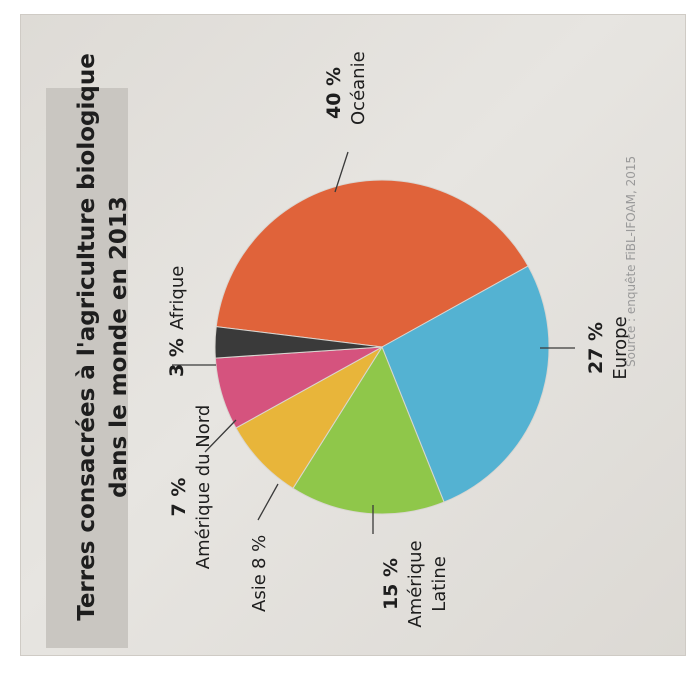 Image resolution: width=700 pixels, height=674 pixels. I want to click on label-afrique-name: Afrique, so click(177, 298).